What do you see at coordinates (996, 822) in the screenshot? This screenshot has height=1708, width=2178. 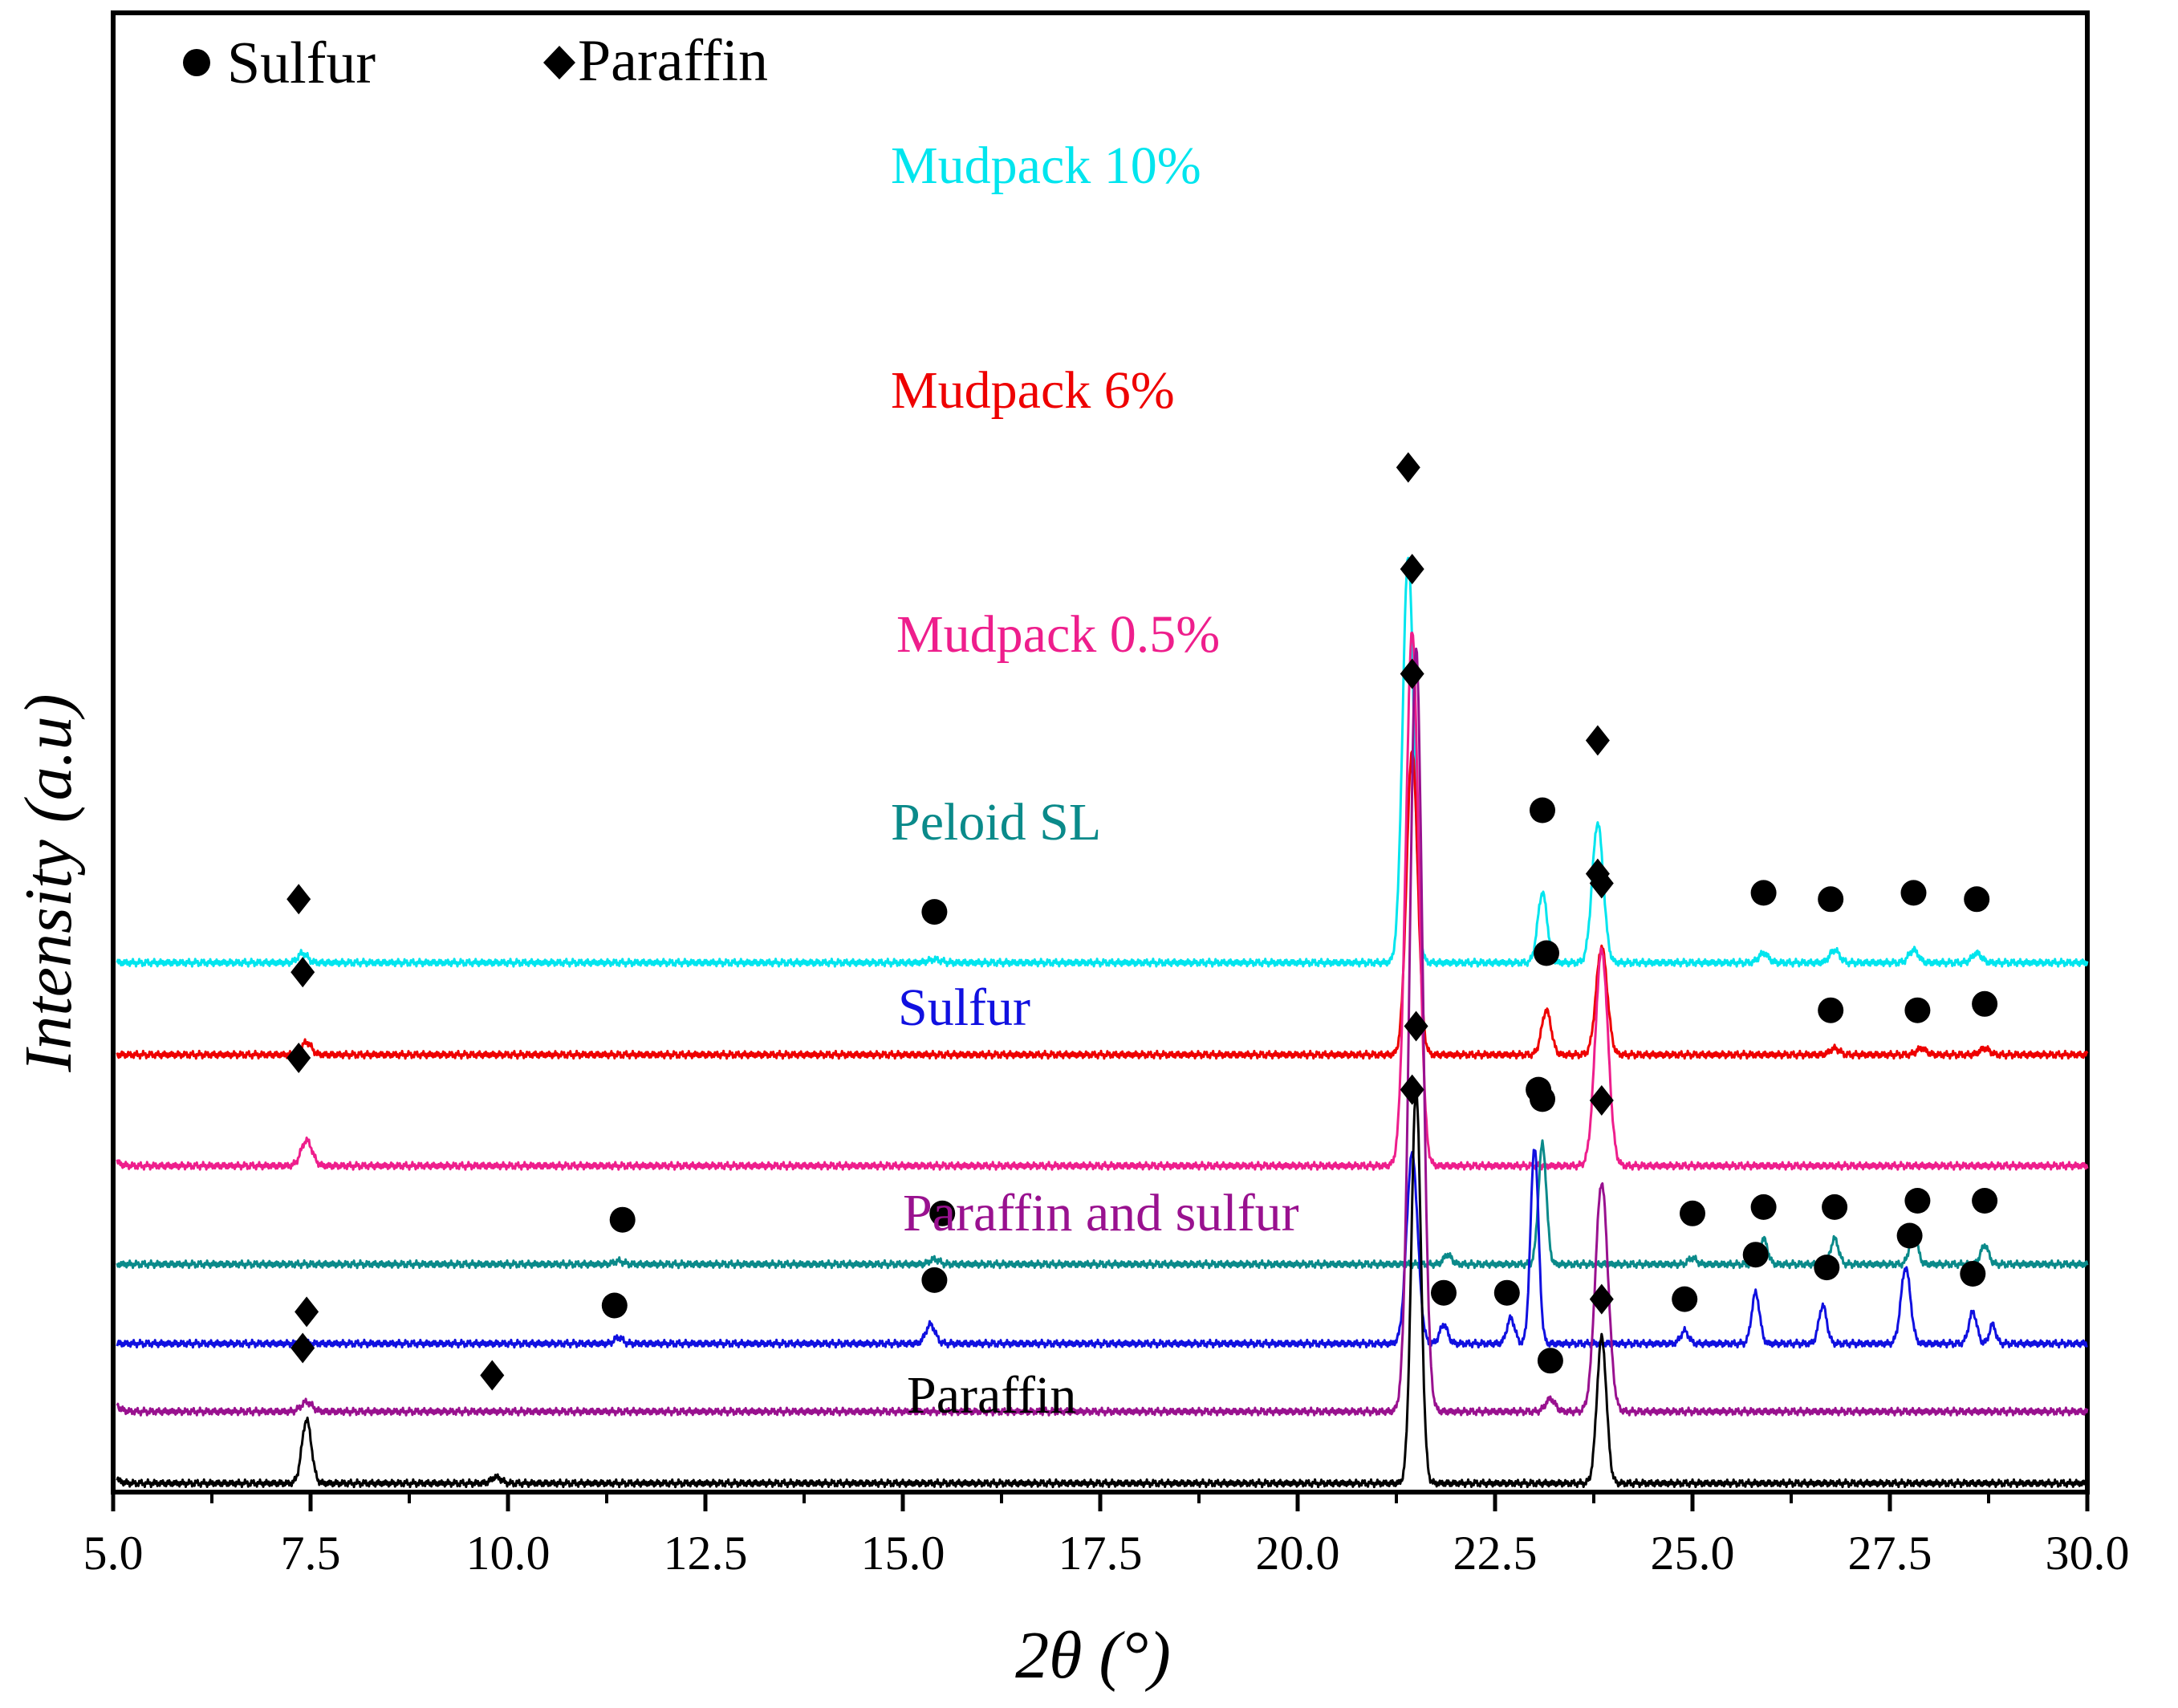 I see `series-label-peloid-sl: Peloid SL` at bounding box center [996, 822].